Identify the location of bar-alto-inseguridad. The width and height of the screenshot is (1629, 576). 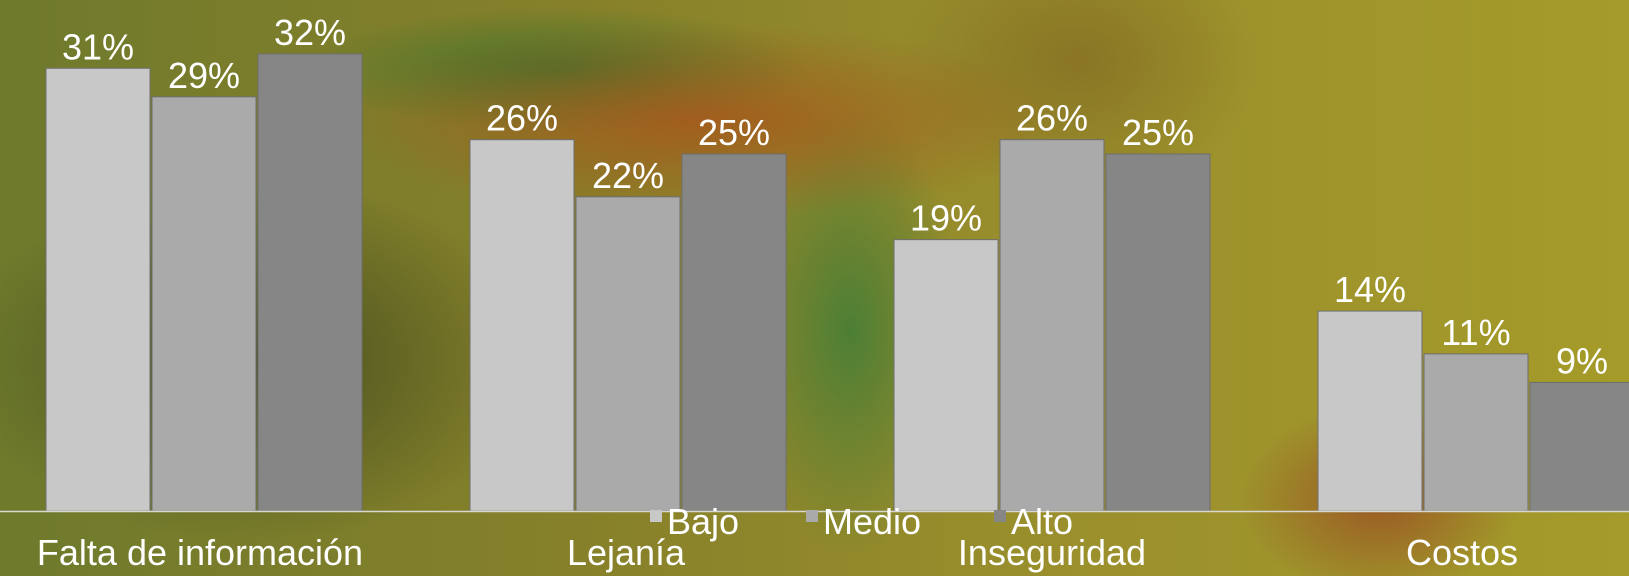
(1158, 332).